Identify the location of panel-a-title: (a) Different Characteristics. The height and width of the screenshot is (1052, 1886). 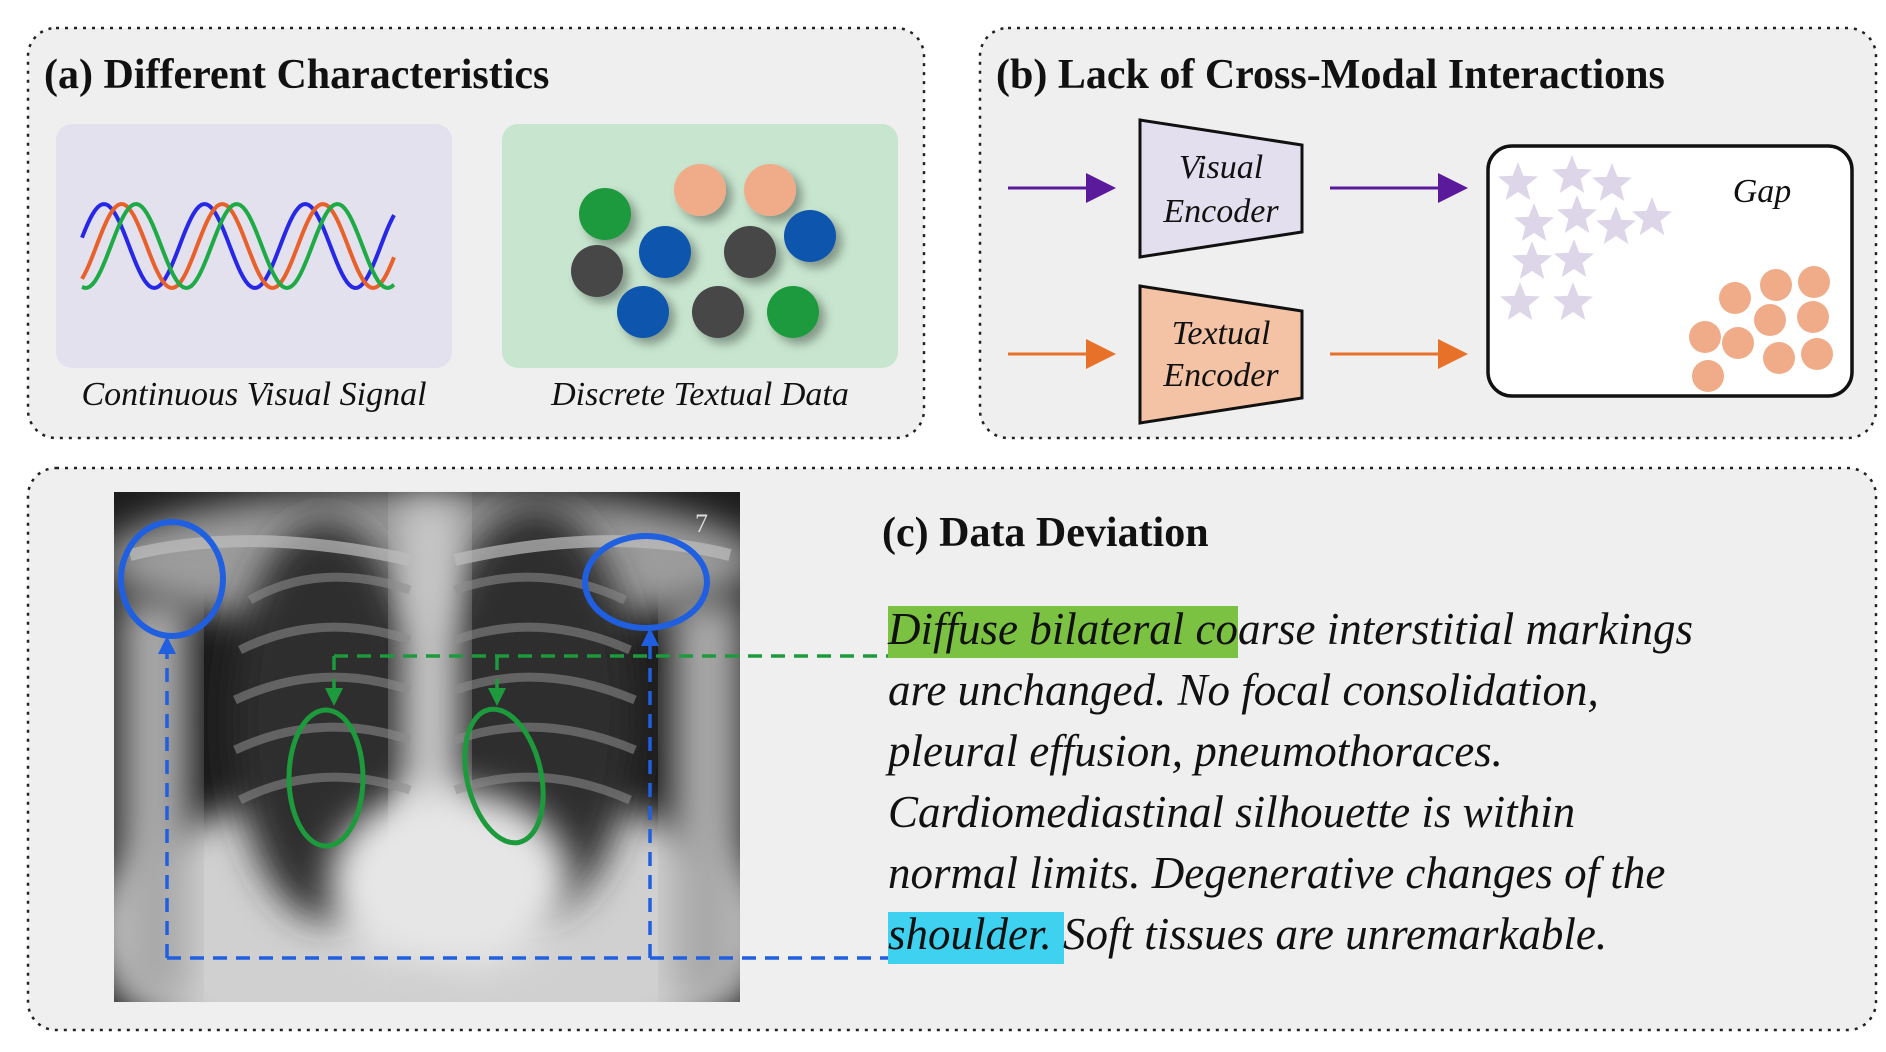
(296, 75).